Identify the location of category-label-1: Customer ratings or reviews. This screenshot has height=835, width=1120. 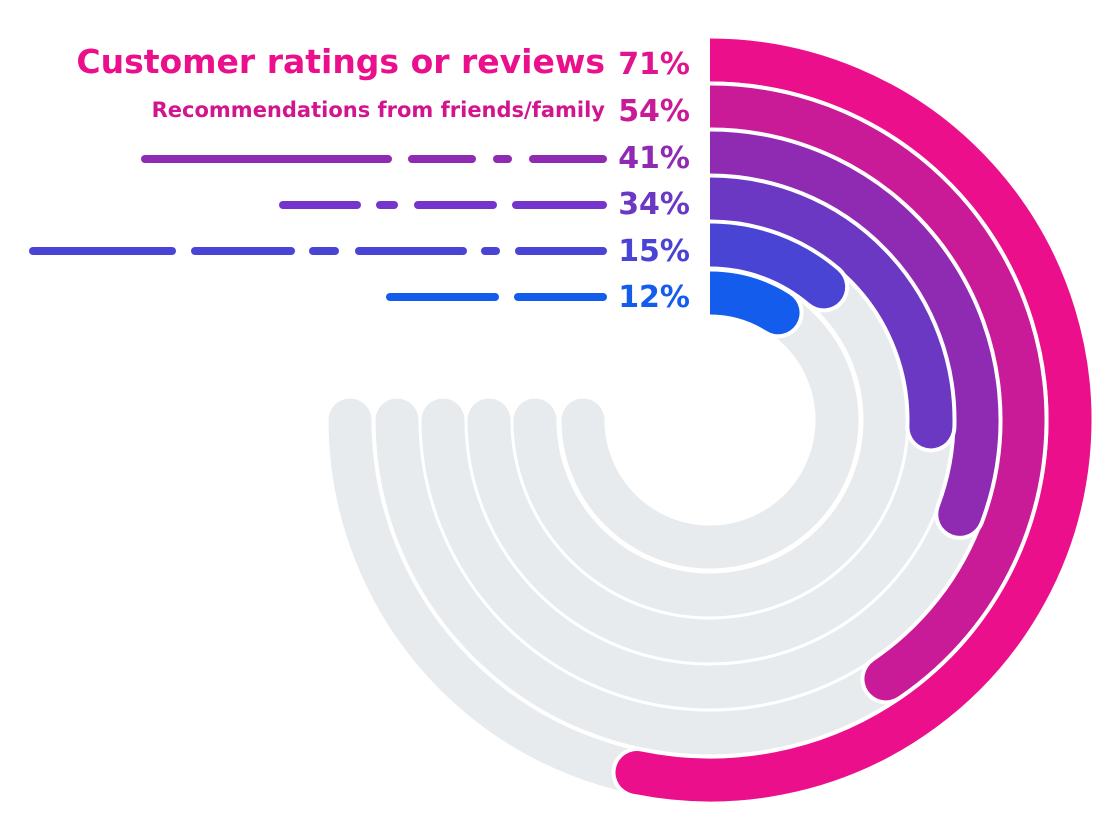
(340, 61).